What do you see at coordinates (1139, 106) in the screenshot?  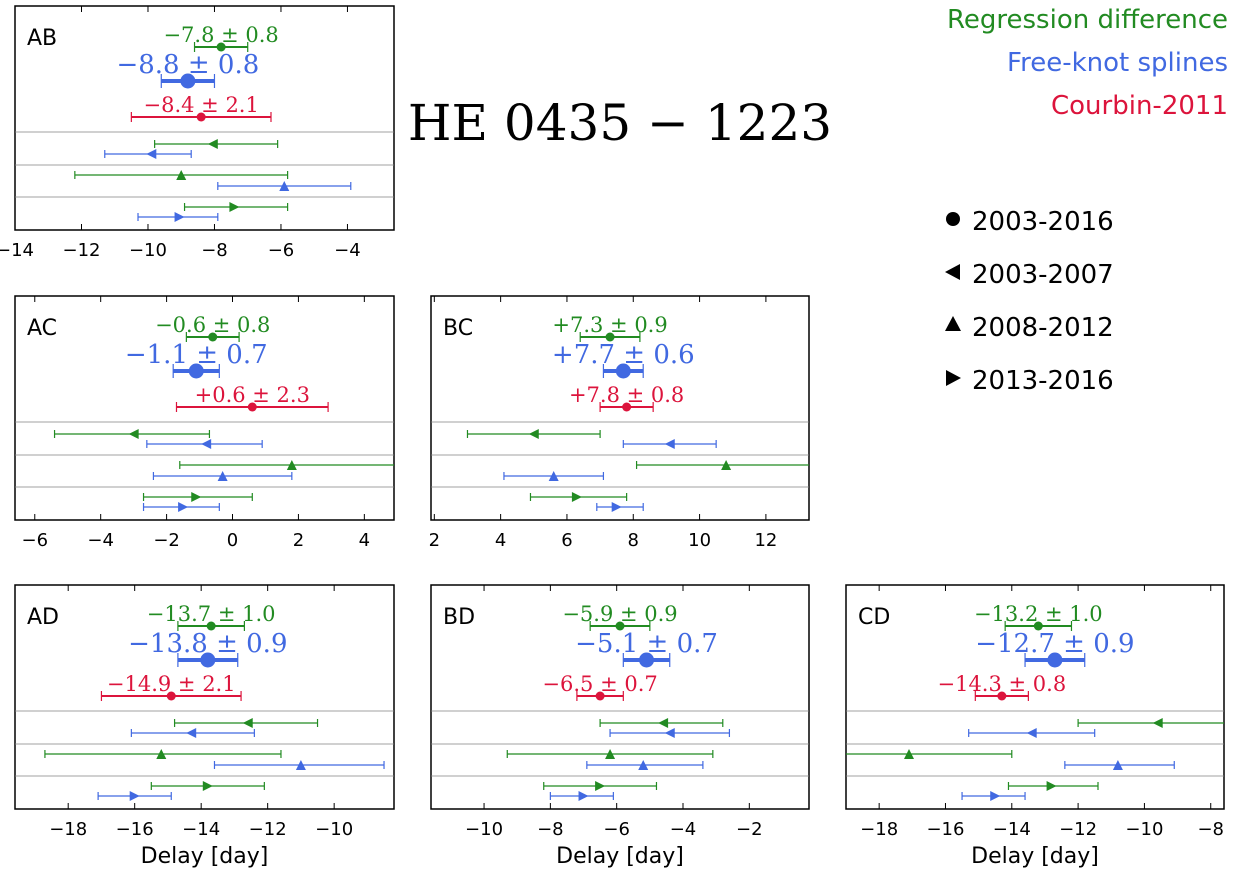 I see `legend-method-courbin-2011: Courbin-2011` at bounding box center [1139, 106].